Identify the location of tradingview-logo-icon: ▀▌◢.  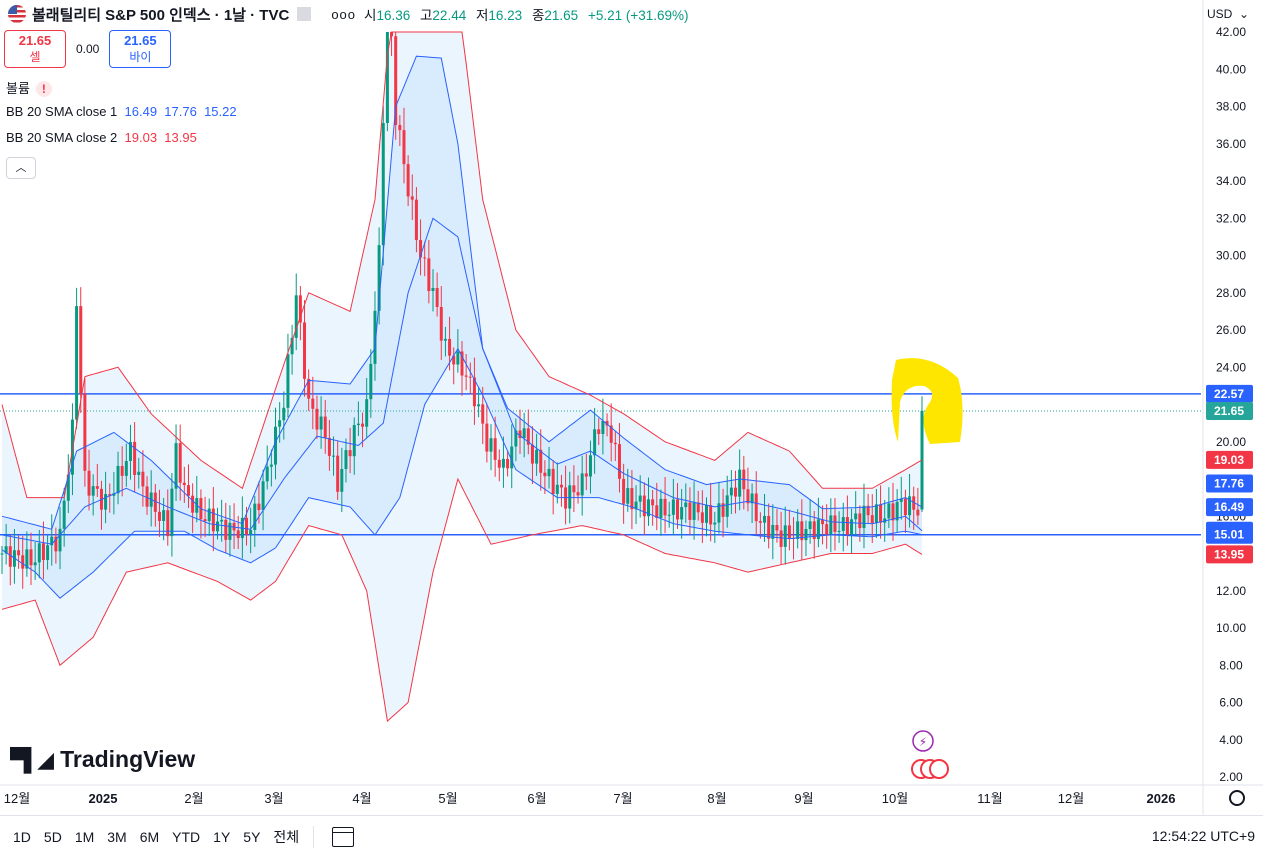
(32, 759).